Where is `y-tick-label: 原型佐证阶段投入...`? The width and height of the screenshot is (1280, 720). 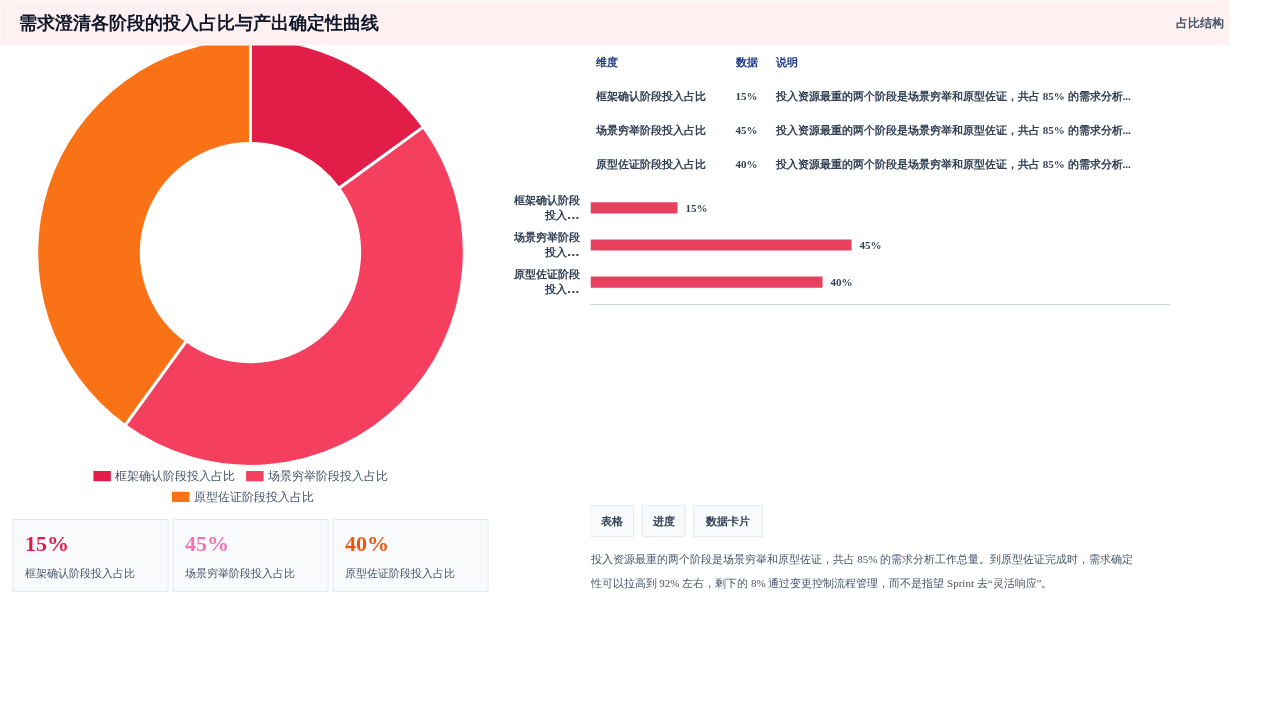
y-tick-label: 原型佐证阶段投入... is located at coordinates (546, 282).